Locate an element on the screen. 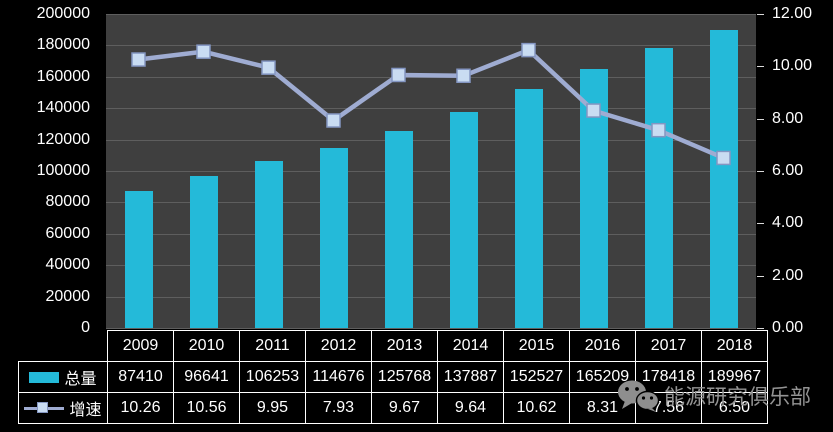 This screenshot has height=432, width=833. bar-2013 is located at coordinates (398, 229).